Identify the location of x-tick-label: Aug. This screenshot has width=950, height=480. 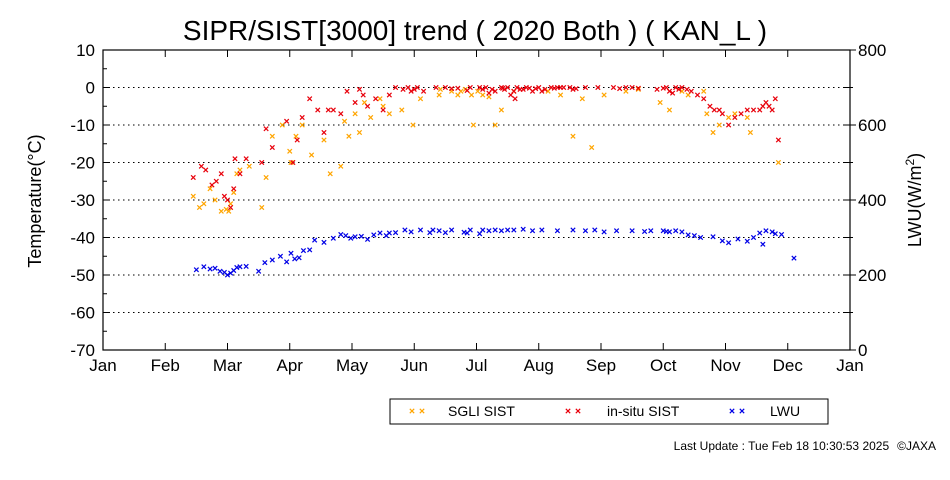
(539, 365).